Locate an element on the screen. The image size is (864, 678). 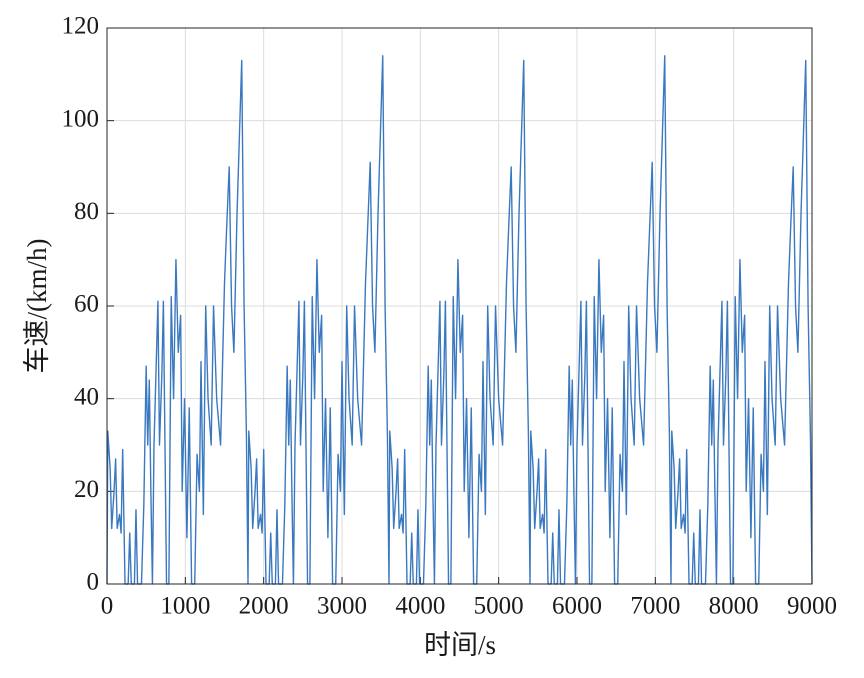
y-tick-label: 120 is located at coordinates (81, 26).